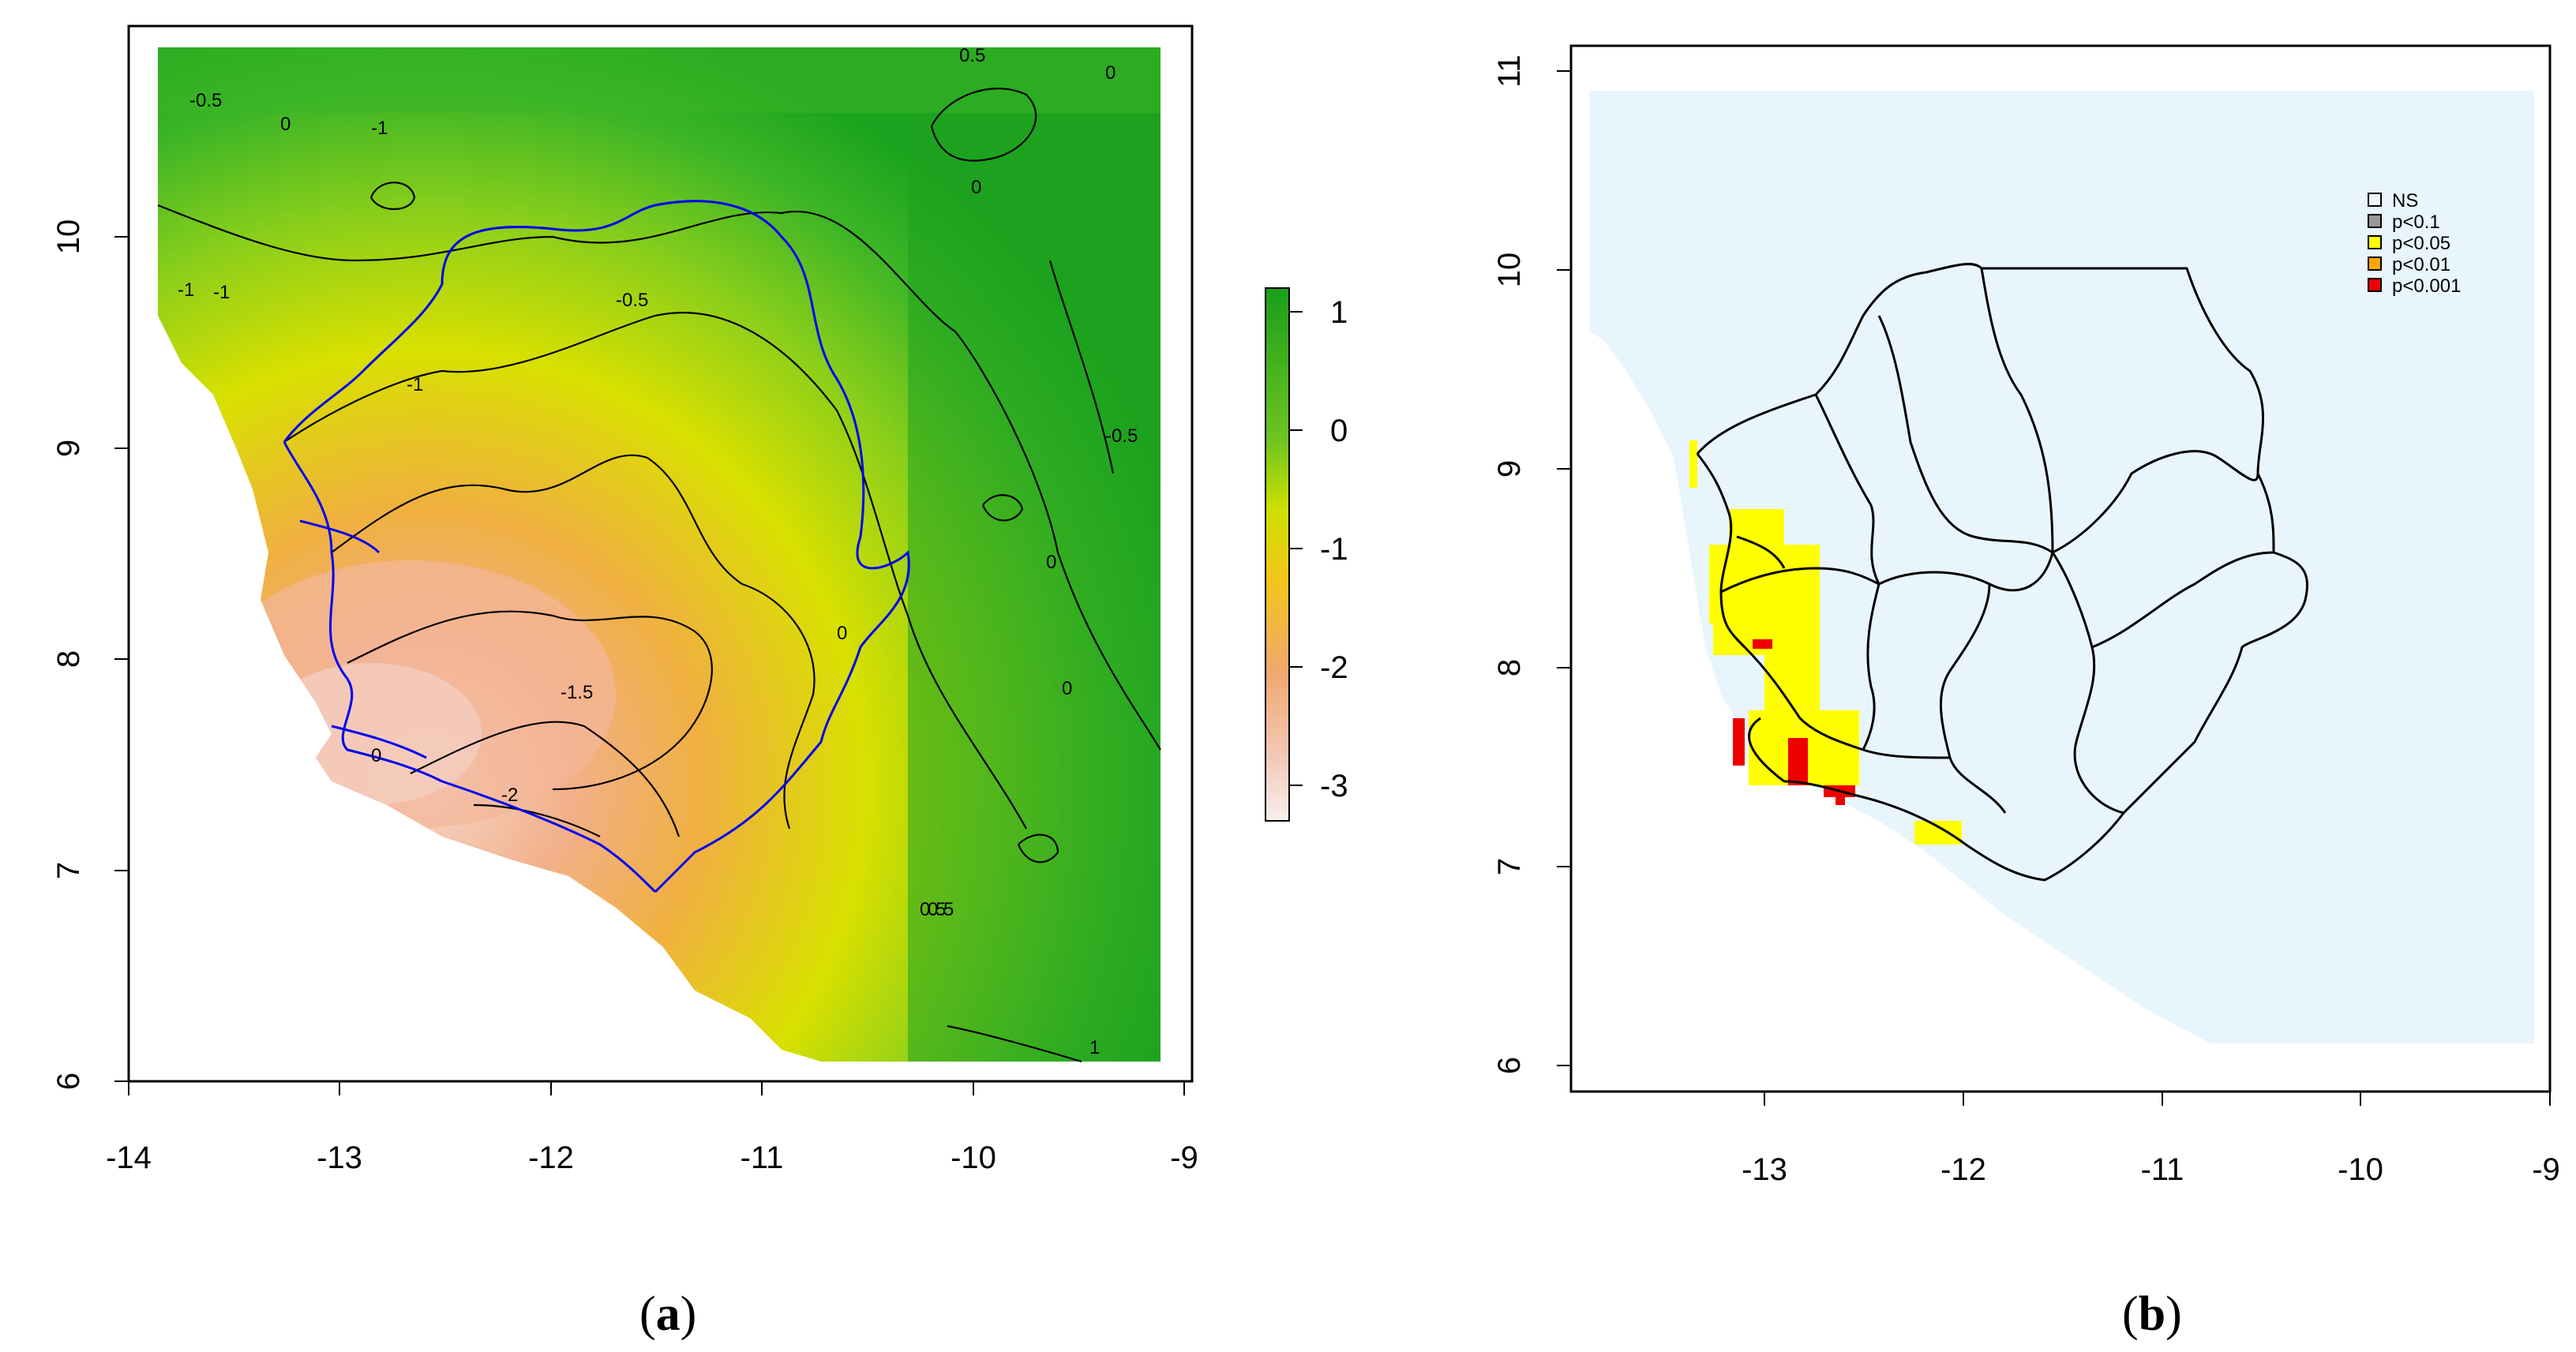 Image resolution: width=2576 pixels, height=1352 pixels. I want to click on caption-b: (b), so click(2152, 1314).